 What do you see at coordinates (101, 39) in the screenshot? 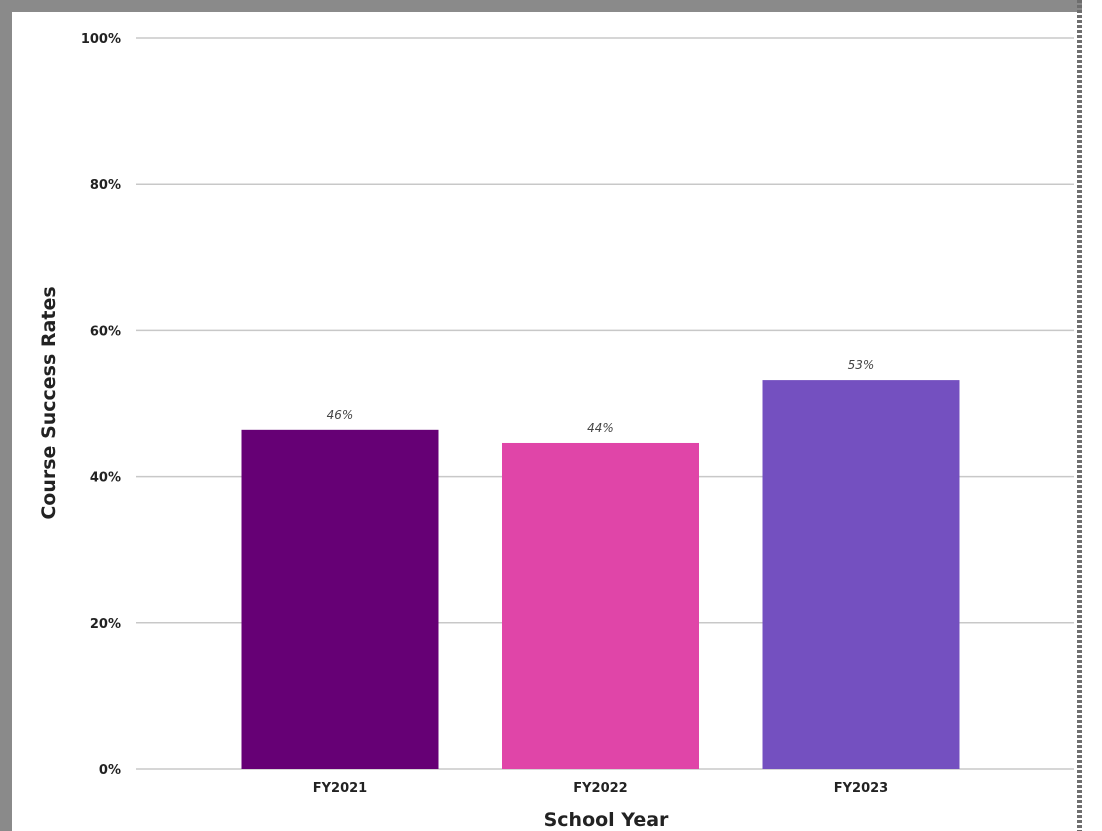
I see `y-tick-label: 100%` at bounding box center [101, 39].